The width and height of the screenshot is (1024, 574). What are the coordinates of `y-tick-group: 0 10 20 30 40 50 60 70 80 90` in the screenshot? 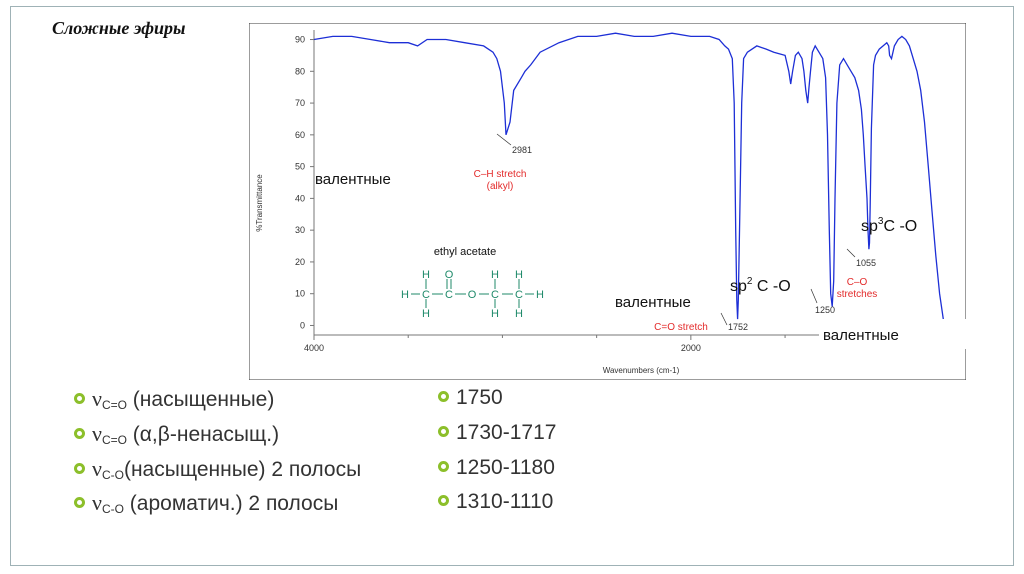 It's located at (304, 182).